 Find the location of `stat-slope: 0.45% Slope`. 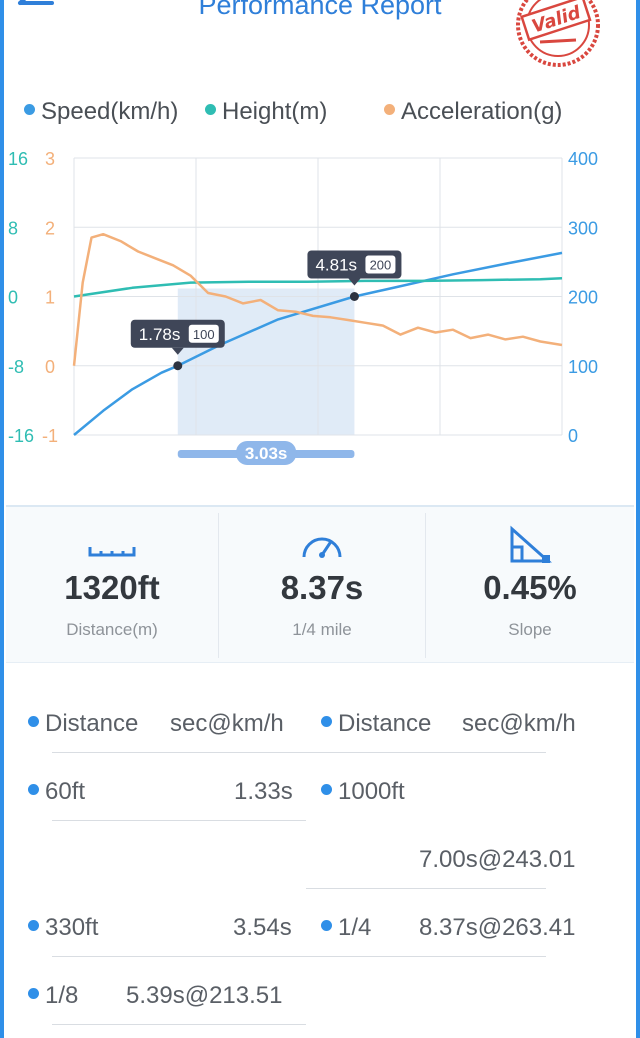

stat-slope: 0.45% Slope is located at coordinates (530, 584).